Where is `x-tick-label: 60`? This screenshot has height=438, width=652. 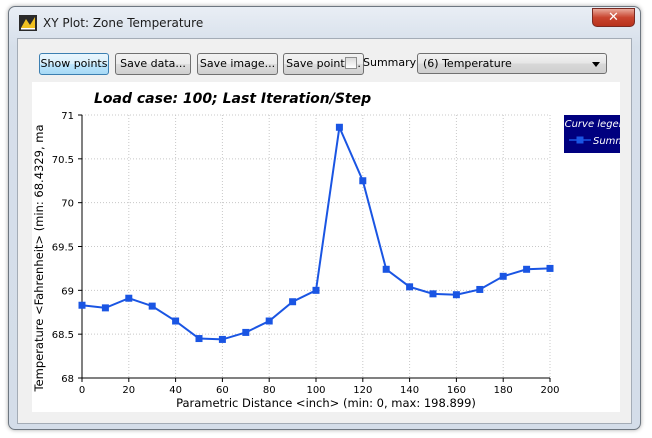
x-tick-label: 60 is located at coordinates (222, 390).